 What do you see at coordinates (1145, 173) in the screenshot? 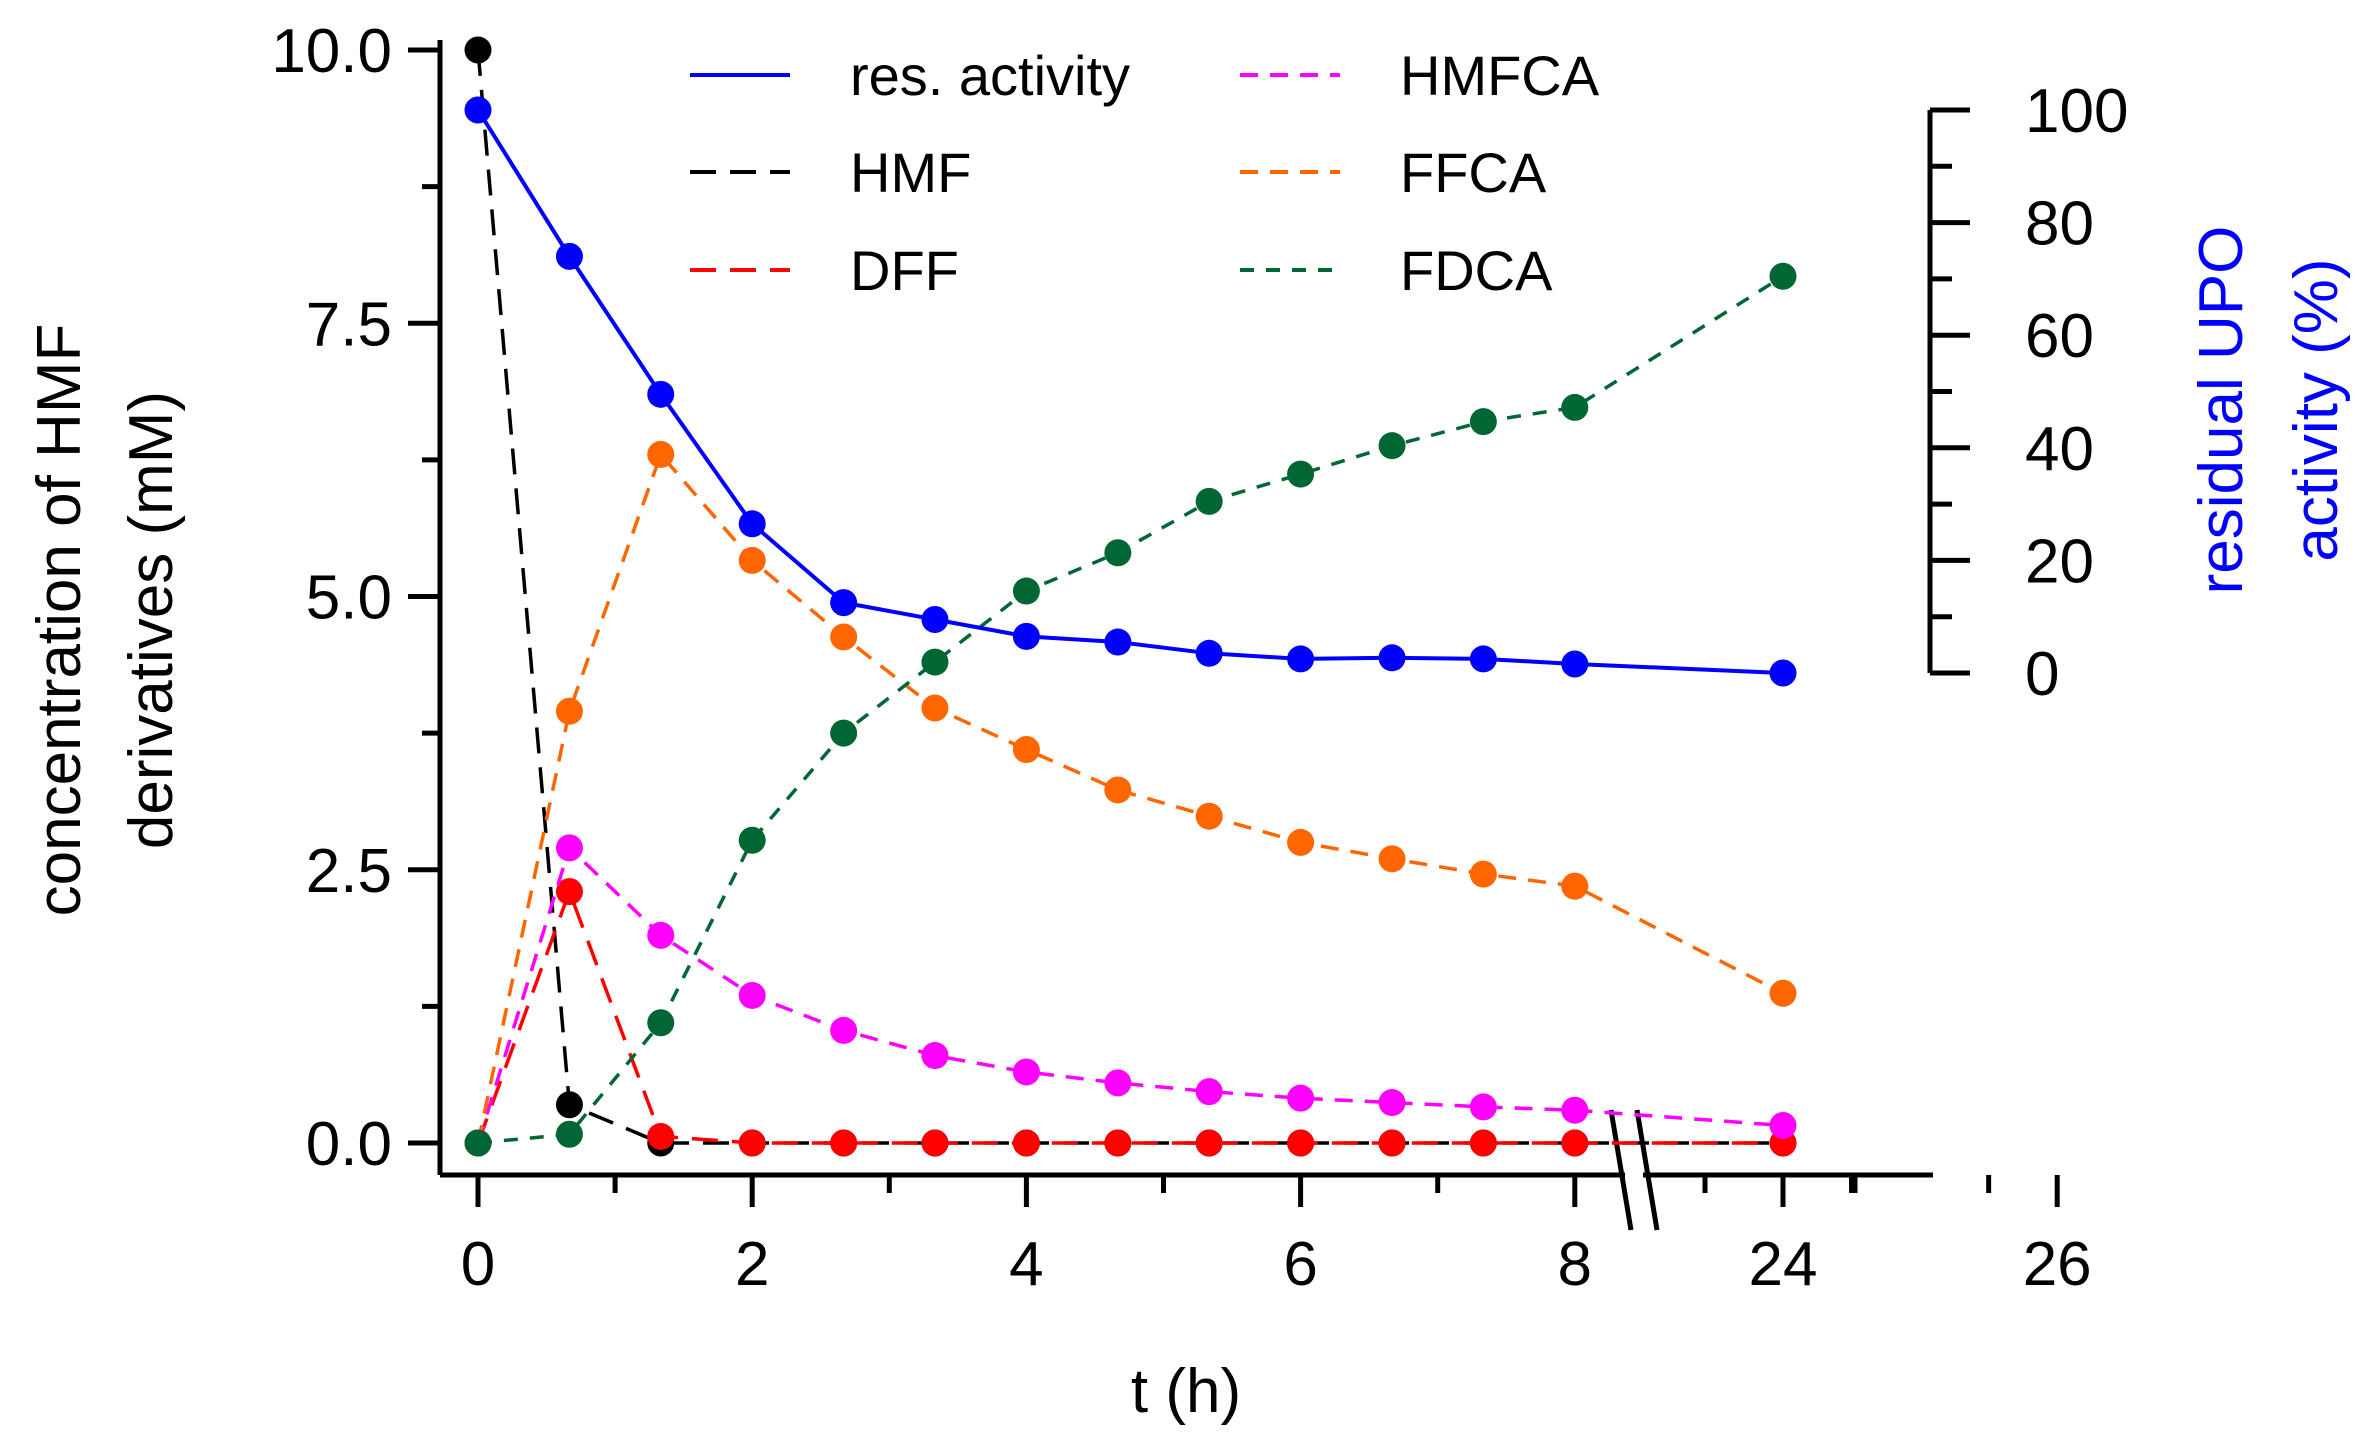
I see `legend: res. activity HMF DFF HMFCA FFCA FDCA` at bounding box center [1145, 173].